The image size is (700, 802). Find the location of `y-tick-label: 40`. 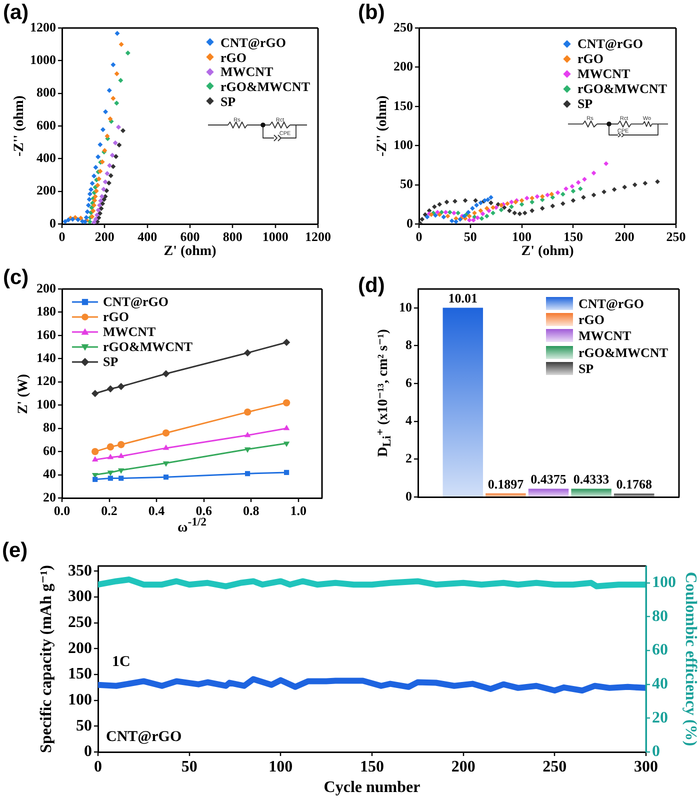

y-tick-label: 40 is located at coordinates (49, 474).